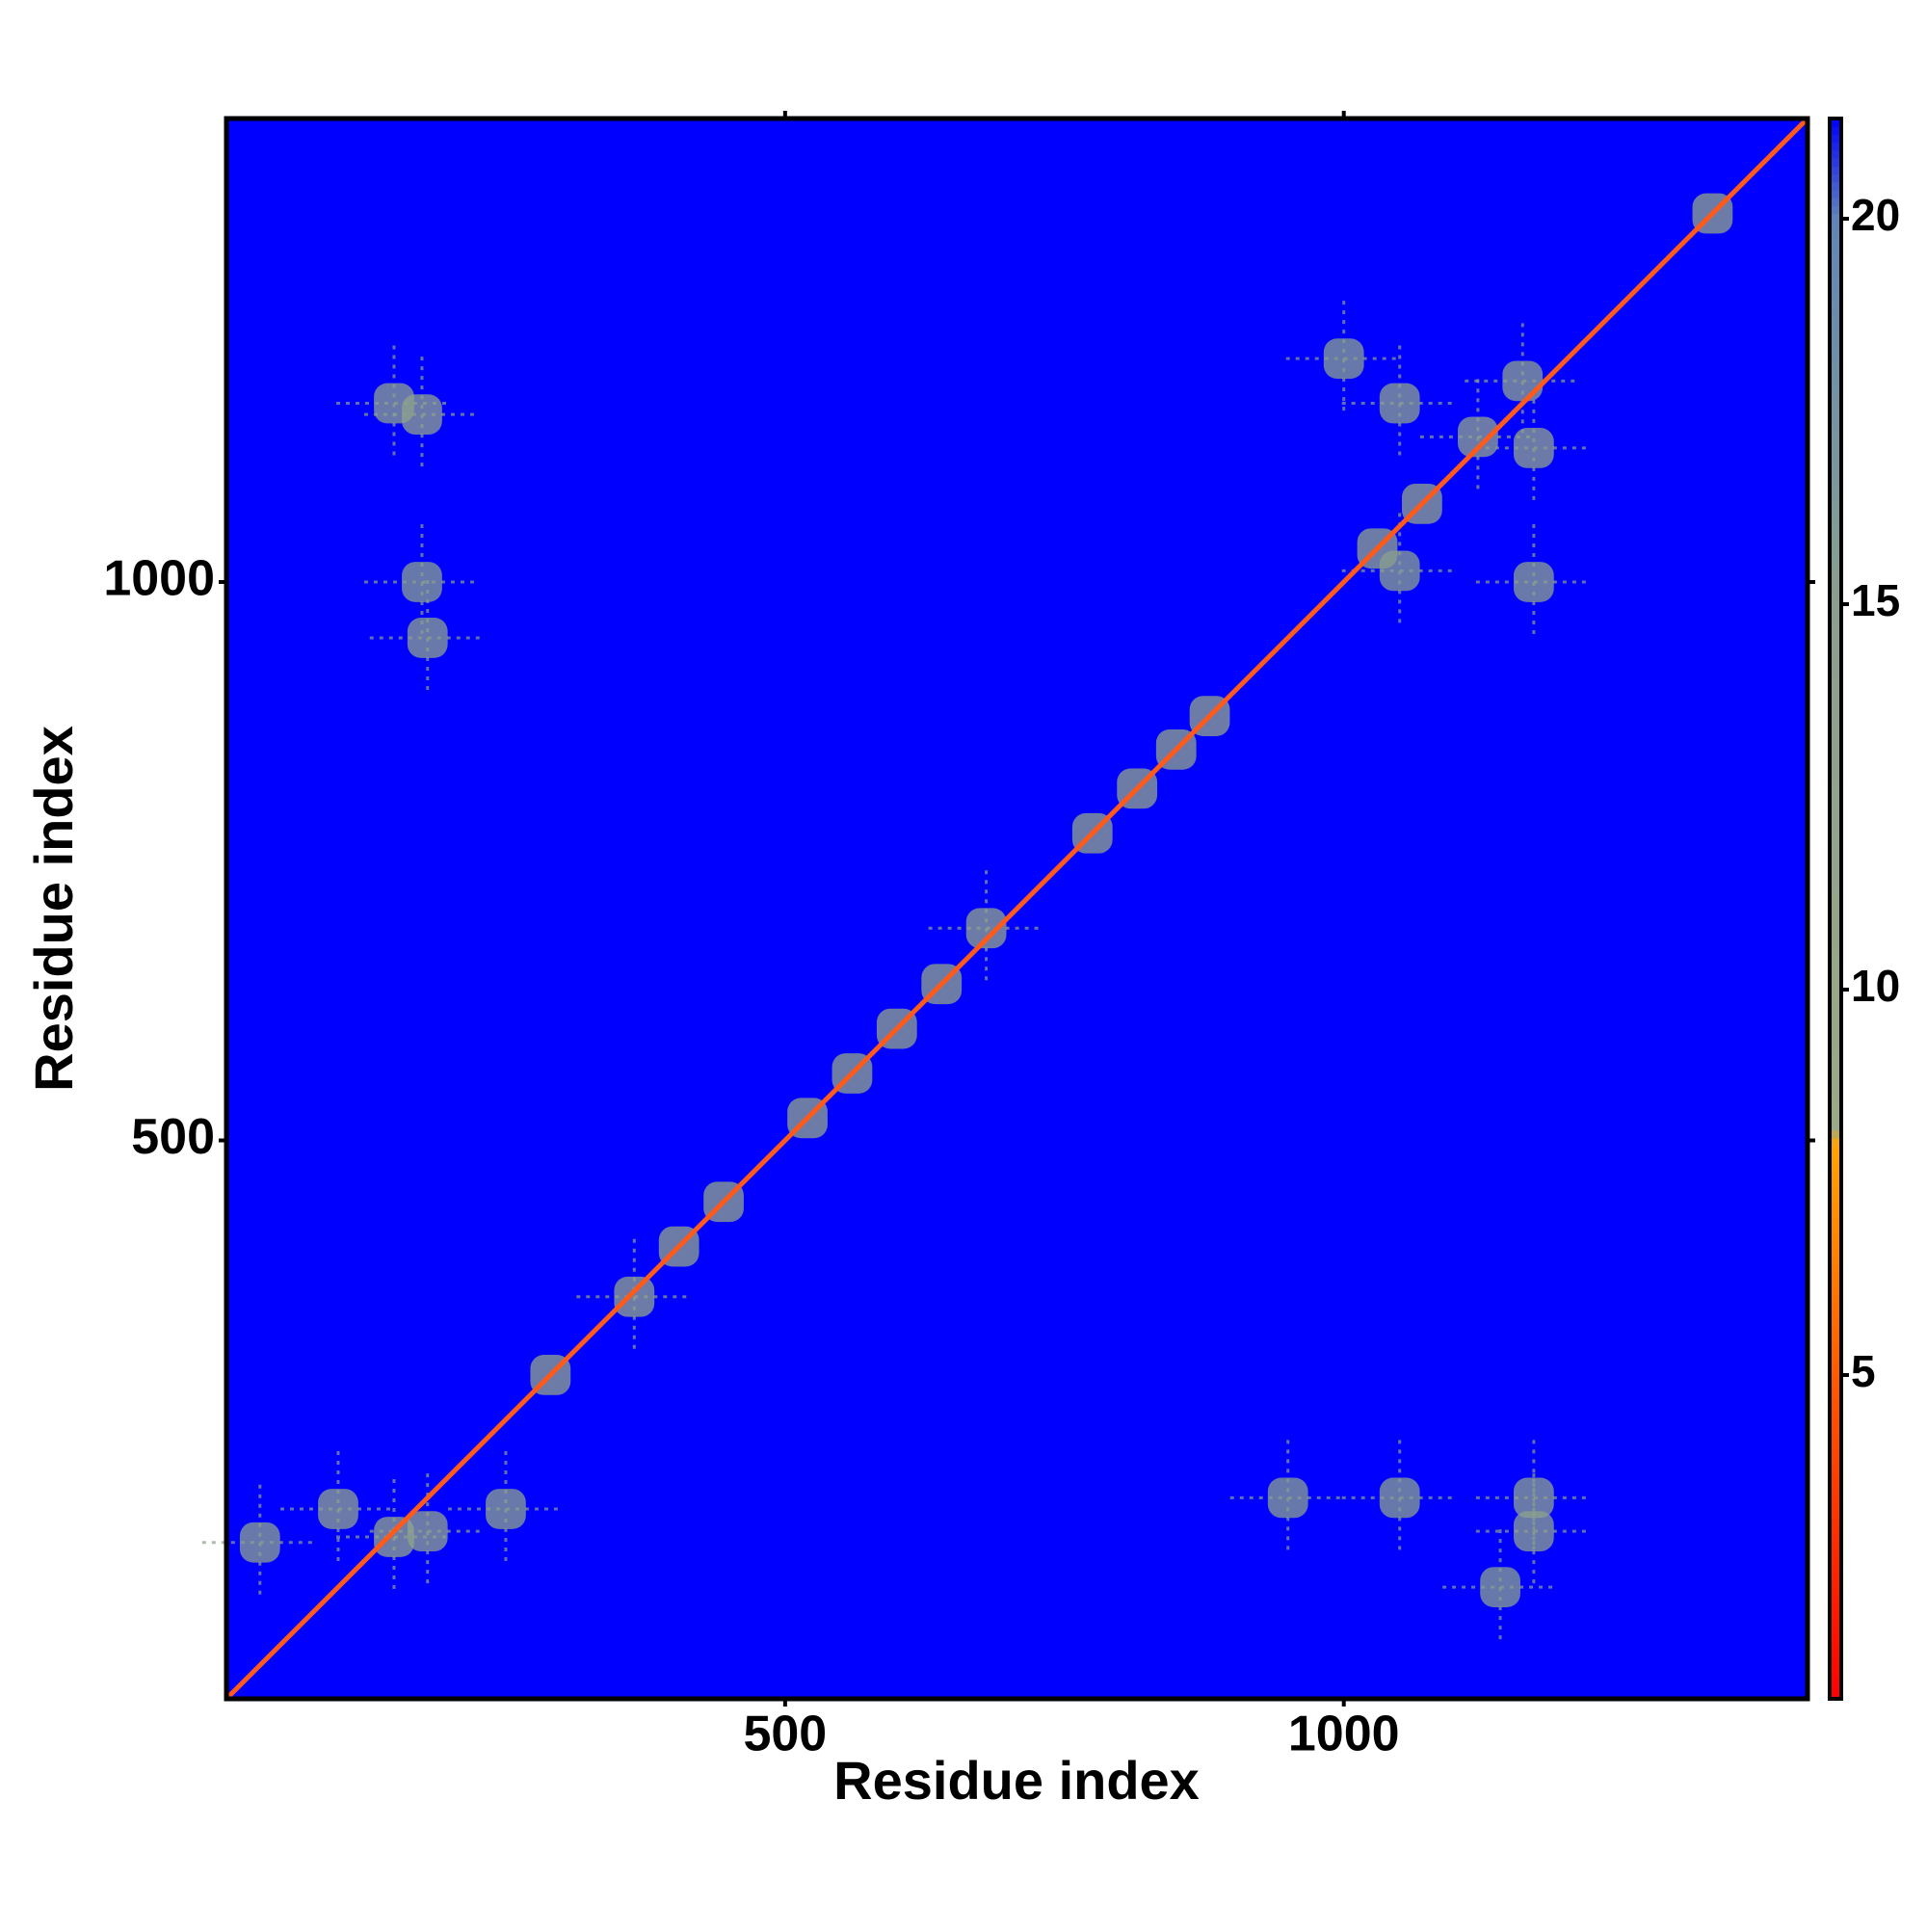 Image resolution: width=1927 pixels, height=1932 pixels. Describe the element at coordinates (1017, 1780) in the screenshot. I see `x-axis-title: Residue index` at that location.